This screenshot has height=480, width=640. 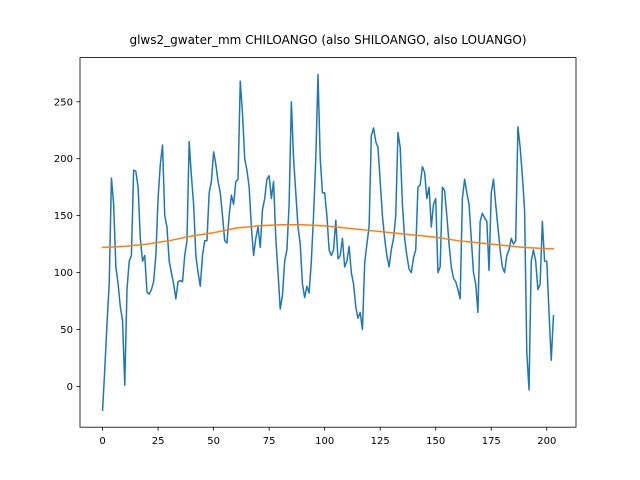 What do you see at coordinates (324, 441) in the screenshot?
I see `x-tick-label: 100` at bounding box center [324, 441].